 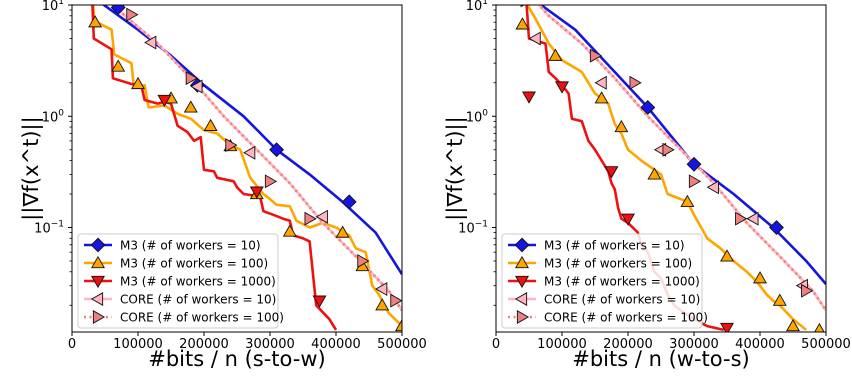 I want to click on x-axis-label: #bits / n (s-to-w), so click(x=236, y=359).